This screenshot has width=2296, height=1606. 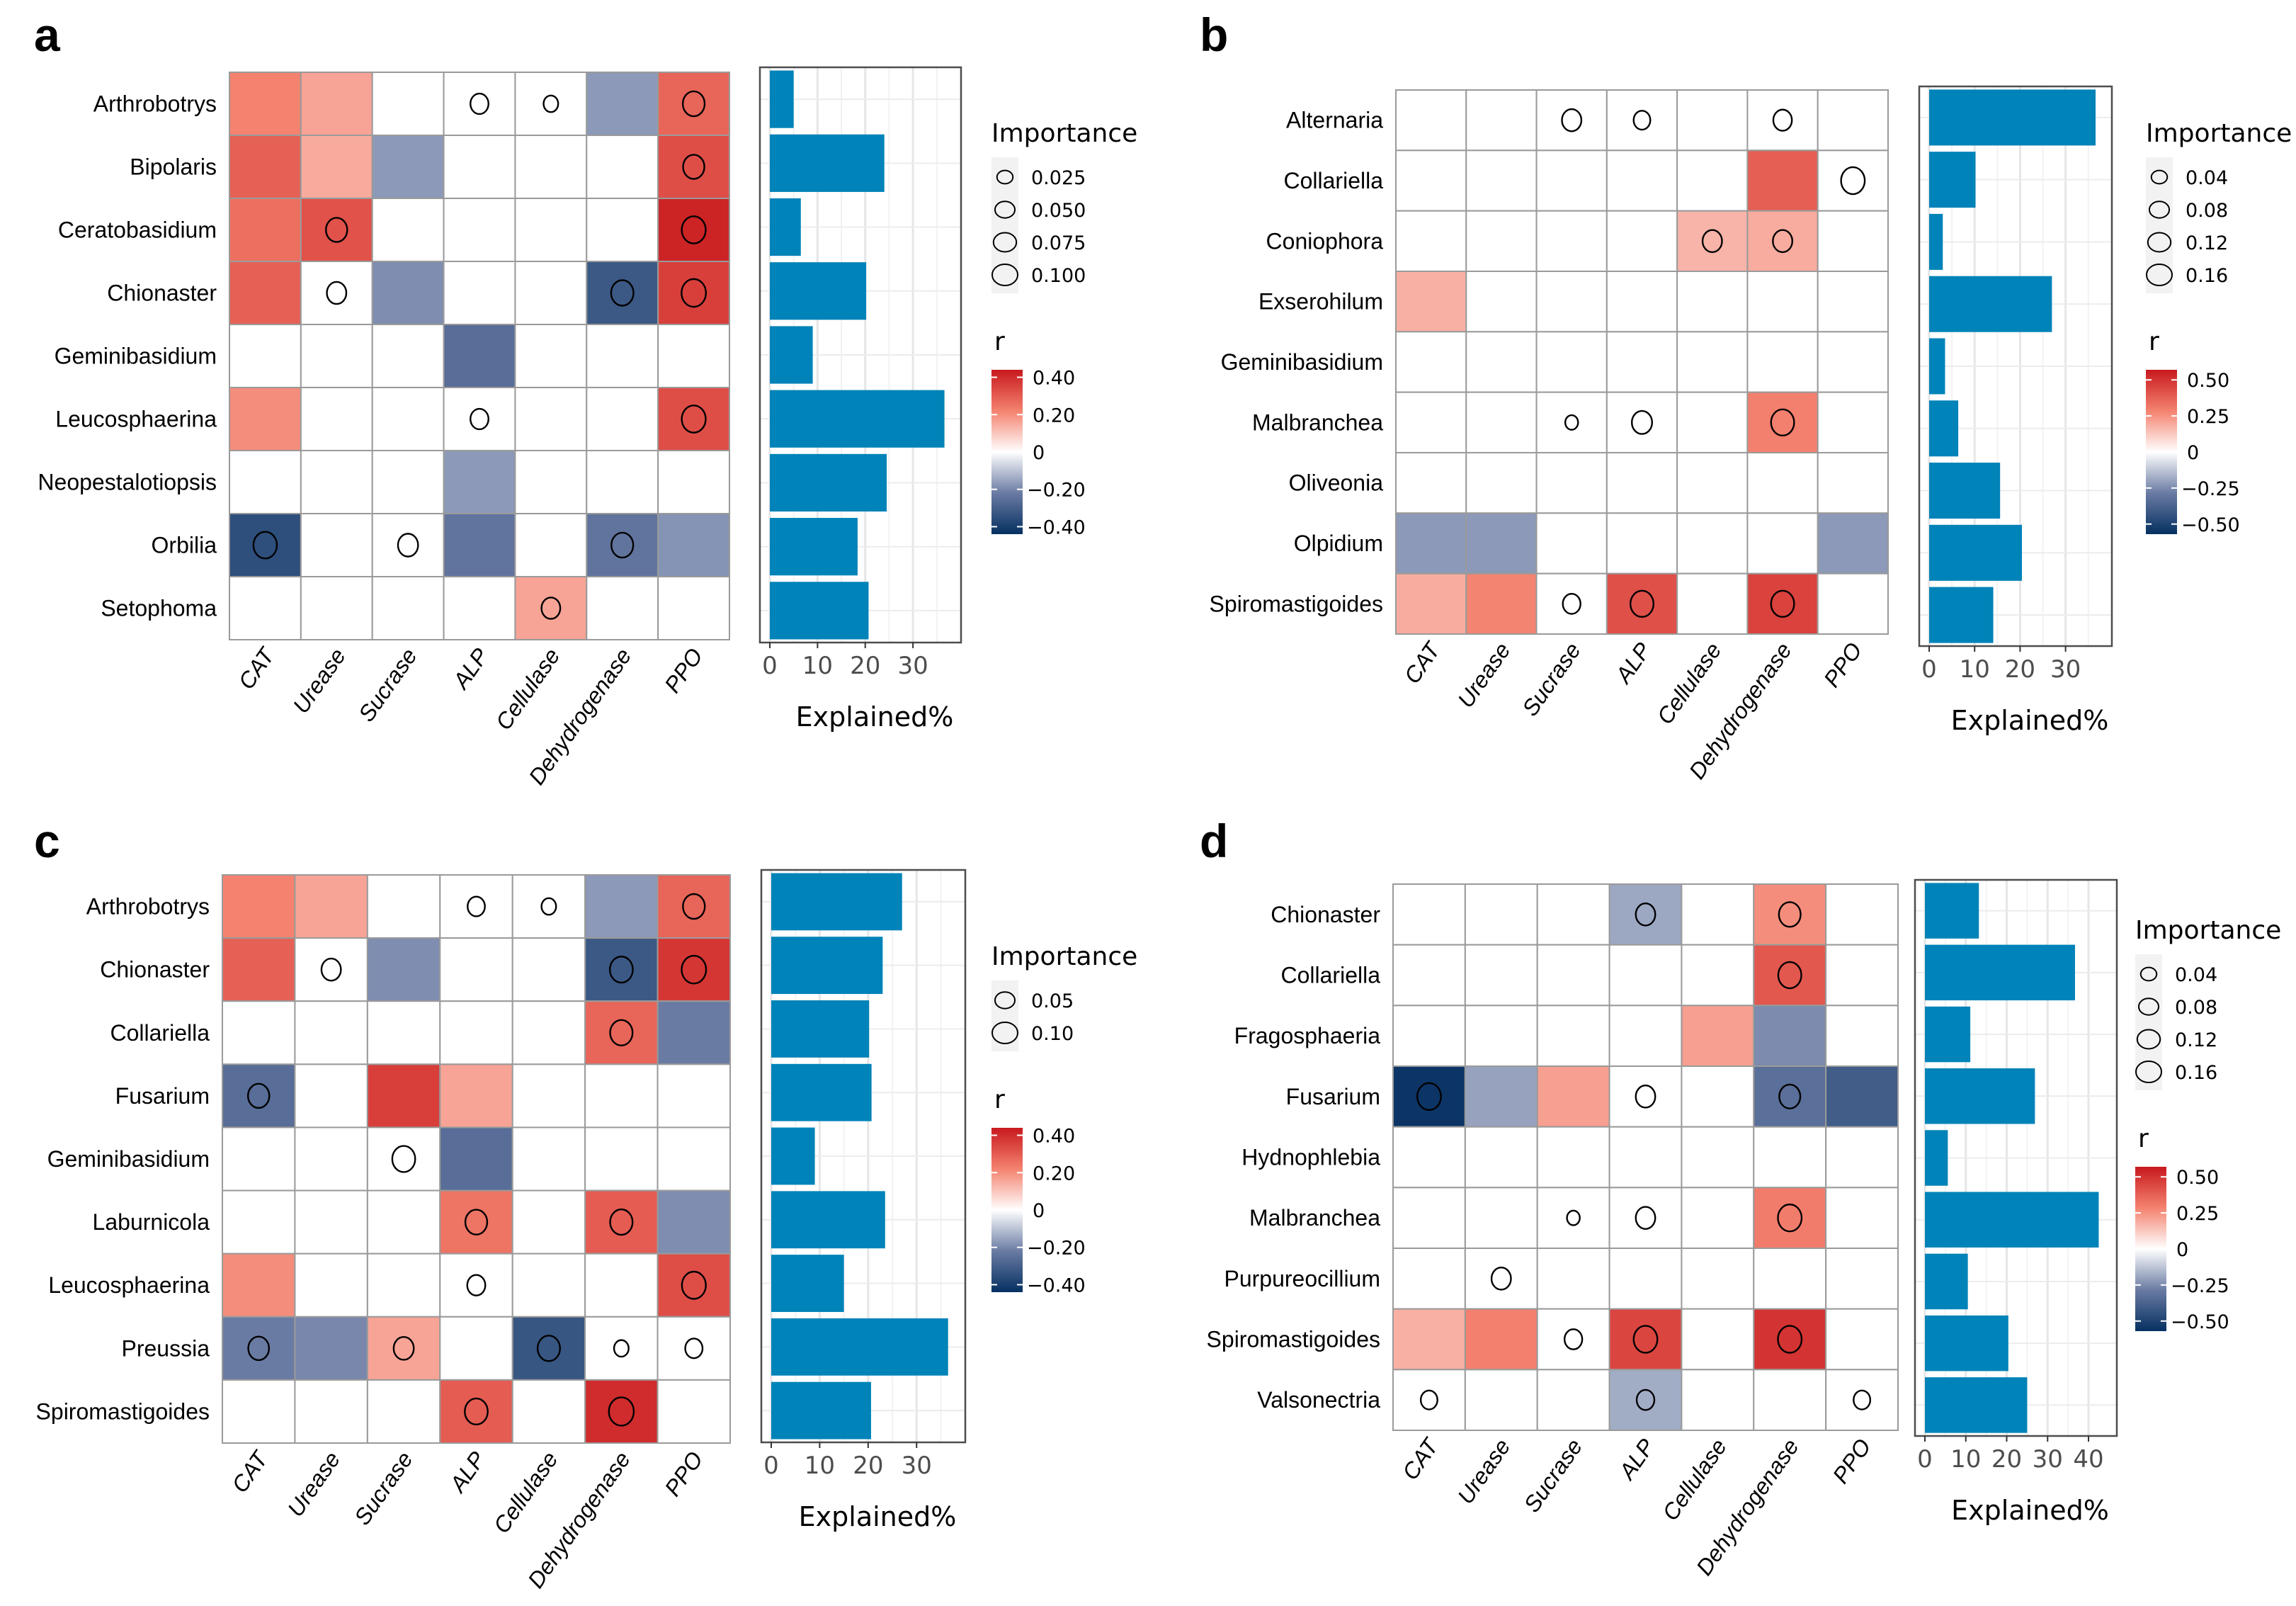 I want to click on row-label: Collariella, so click(x=1334, y=180).